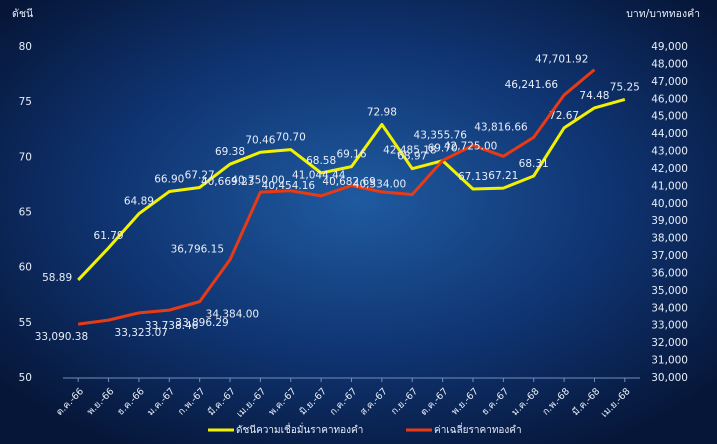 Image resolution: width=717 pixels, height=444 pixels. What do you see at coordinates (669, 64) in the screenshot?
I see `y2-tick-label: 48,000` at bounding box center [669, 64].